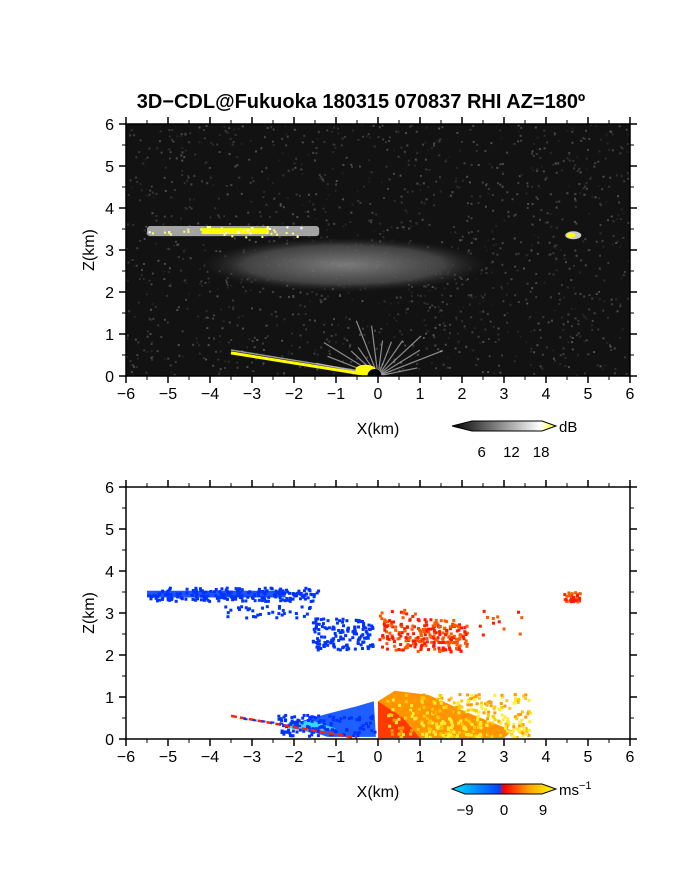 The height and width of the screenshot is (880, 680). What do you see at coordinates (569, 790) in the screenshot?
I see `velocity-colorbar-unit-base: ms` at bounding box center [569, 790].